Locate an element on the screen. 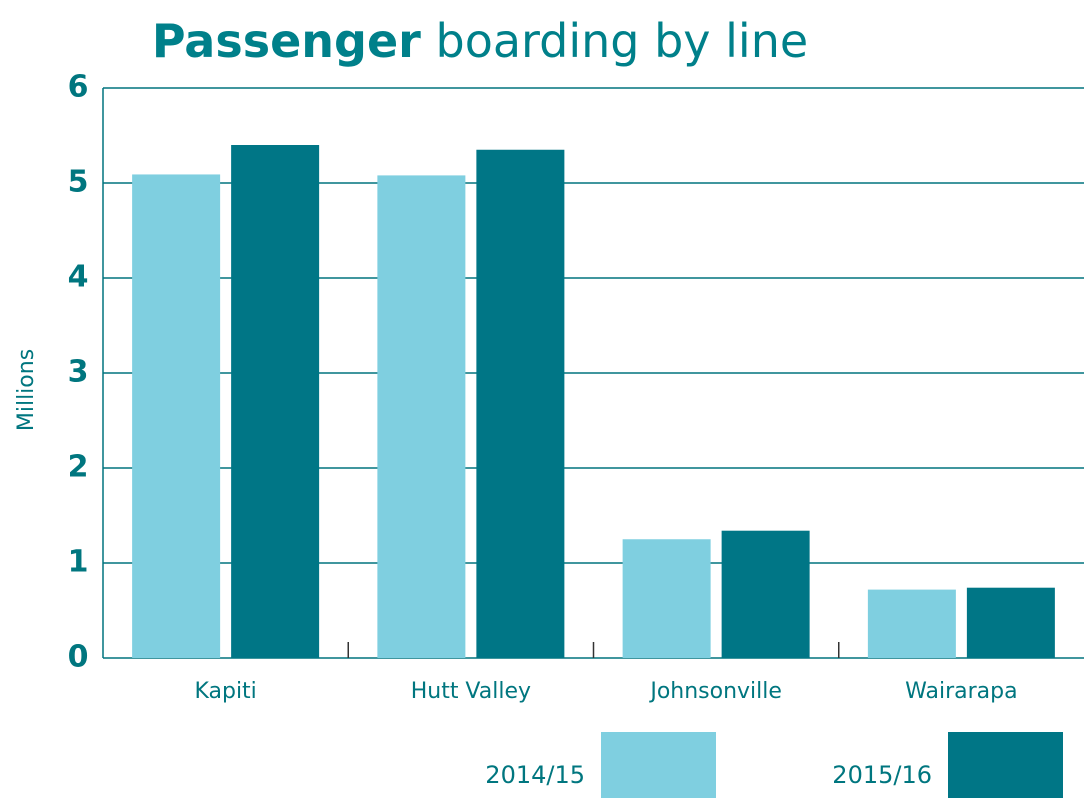  y-tick-label: 3 is located at coordinates (78, 372).